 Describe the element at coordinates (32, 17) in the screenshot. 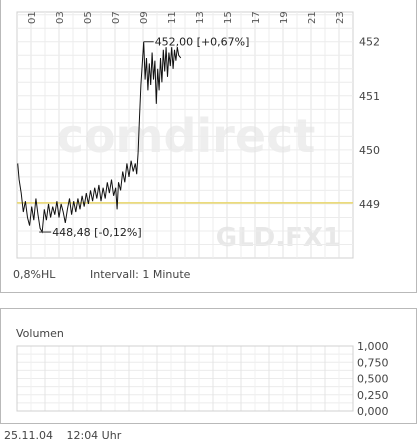

I see `x-tick-label: 01` at that location.